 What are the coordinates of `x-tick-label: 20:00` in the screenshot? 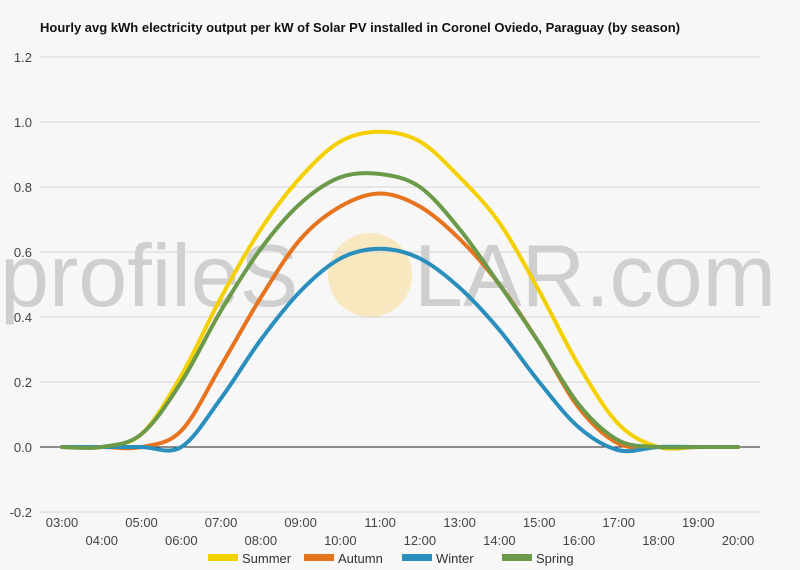 It's located at (738, 540).